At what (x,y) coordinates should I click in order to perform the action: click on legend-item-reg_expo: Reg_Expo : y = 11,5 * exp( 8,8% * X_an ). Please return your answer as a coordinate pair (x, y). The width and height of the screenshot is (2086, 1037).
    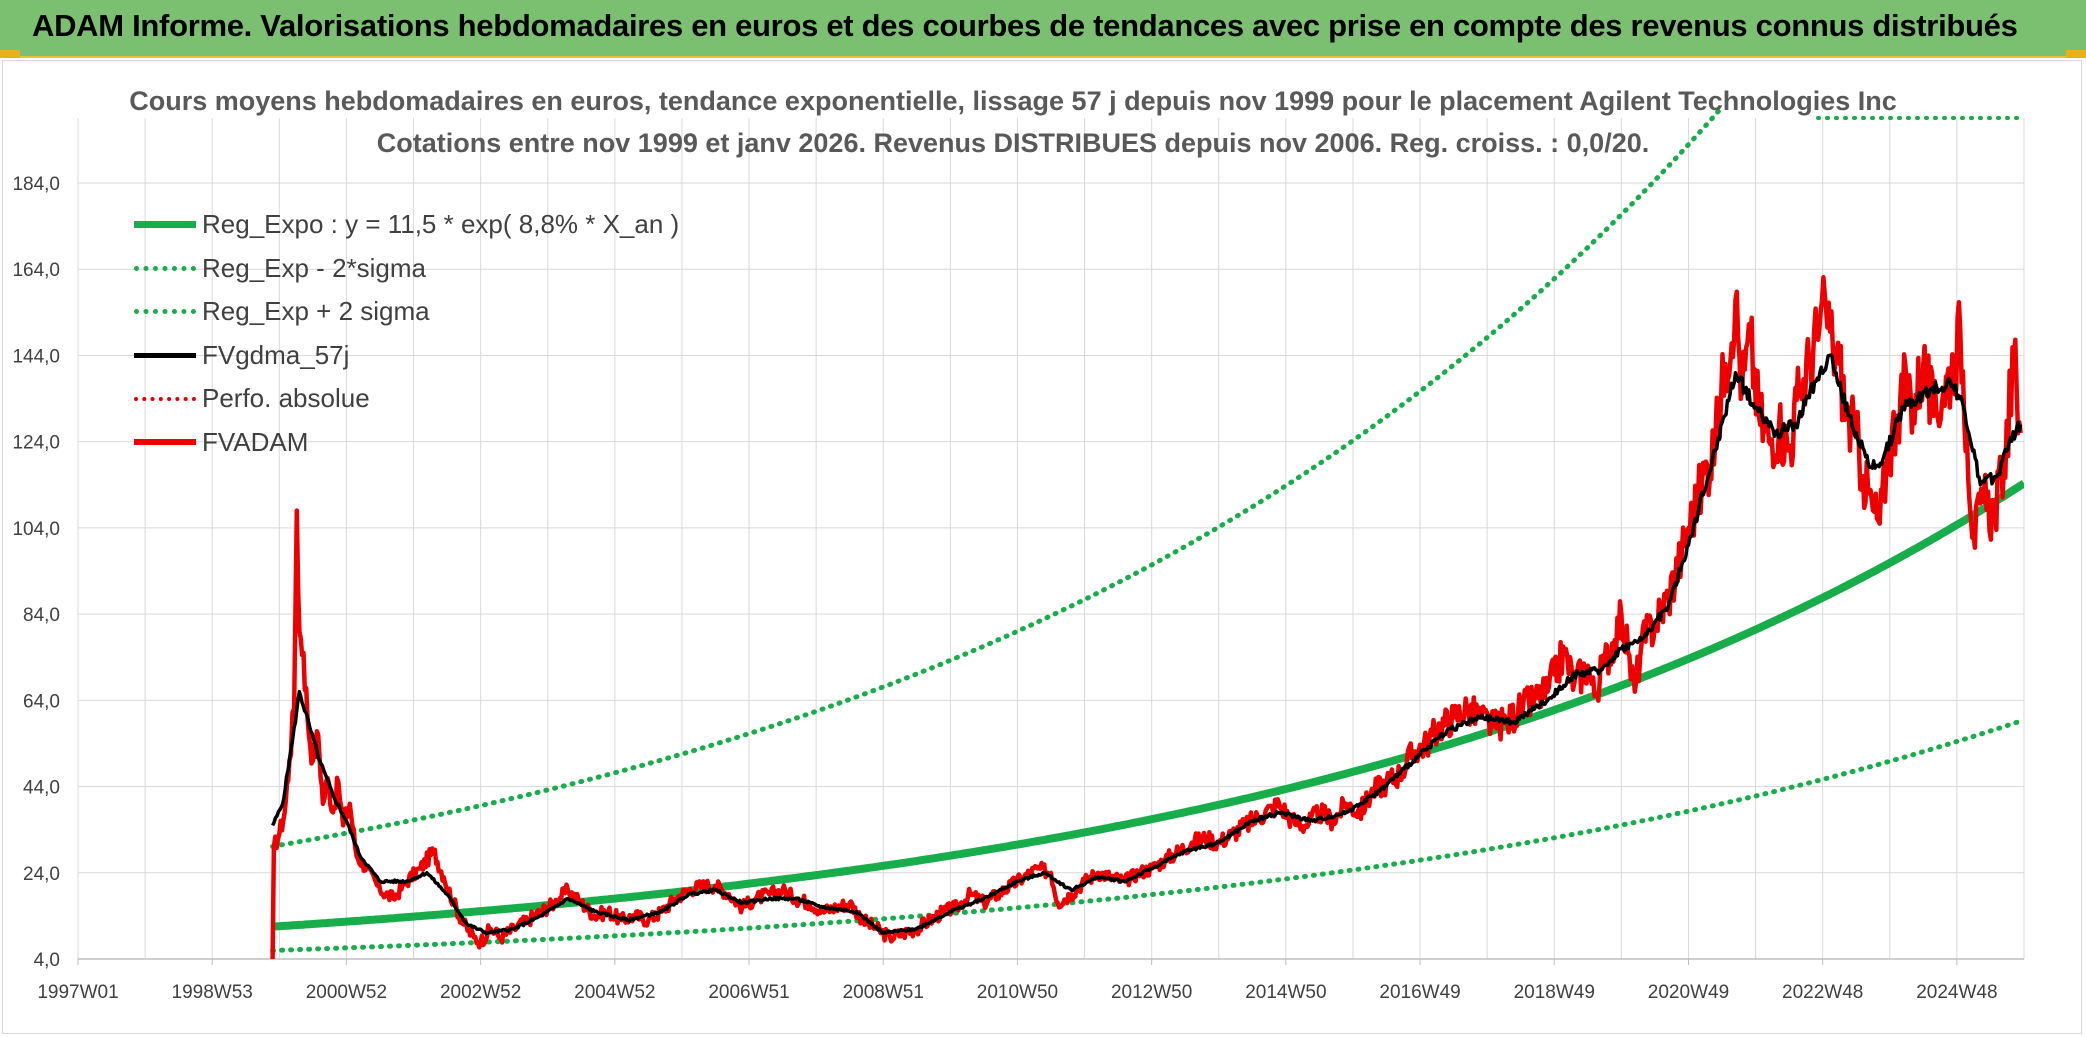
    Looking at the image, I should click on (406, 225).